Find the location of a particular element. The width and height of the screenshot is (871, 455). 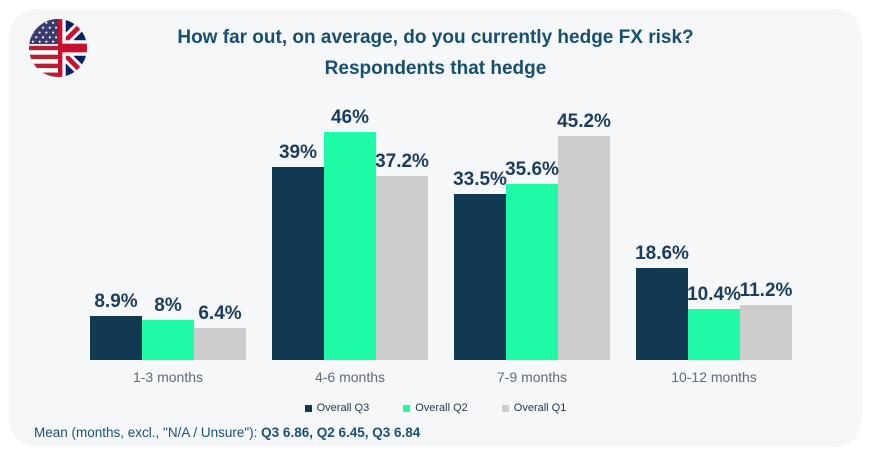

legend-label: Overall Q2 is located at coordinates (441, 408).